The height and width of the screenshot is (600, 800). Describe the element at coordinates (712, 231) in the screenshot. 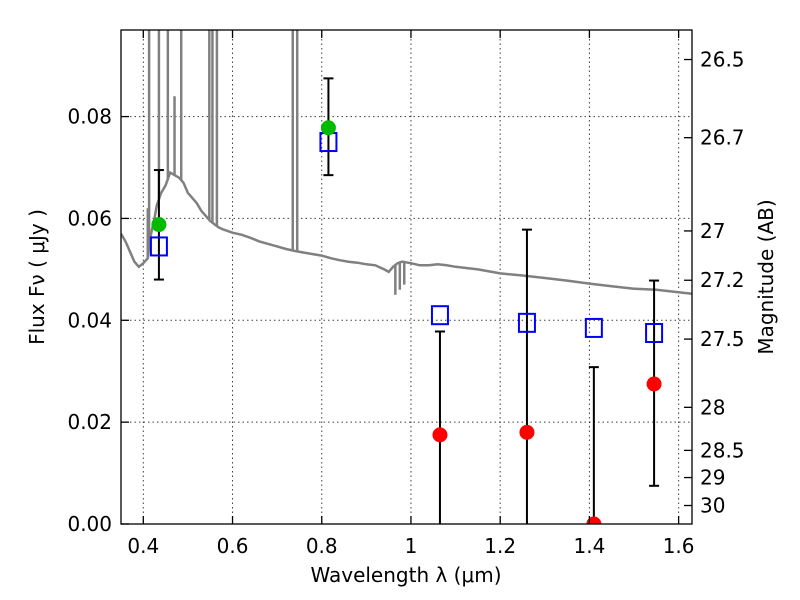

I see `y2-tick-label: 27` at that location.